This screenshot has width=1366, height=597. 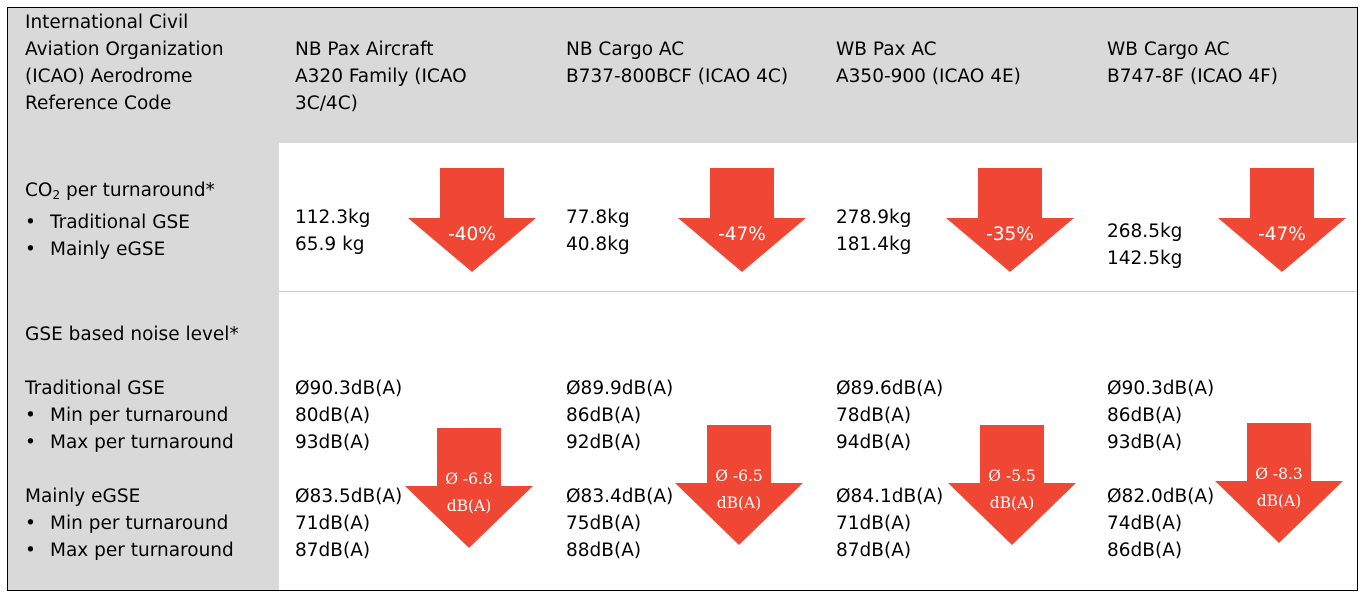 I want to click on noise-reduction-arrow-2: Ø -6.5 dB(A), so click(x=739, y=485).